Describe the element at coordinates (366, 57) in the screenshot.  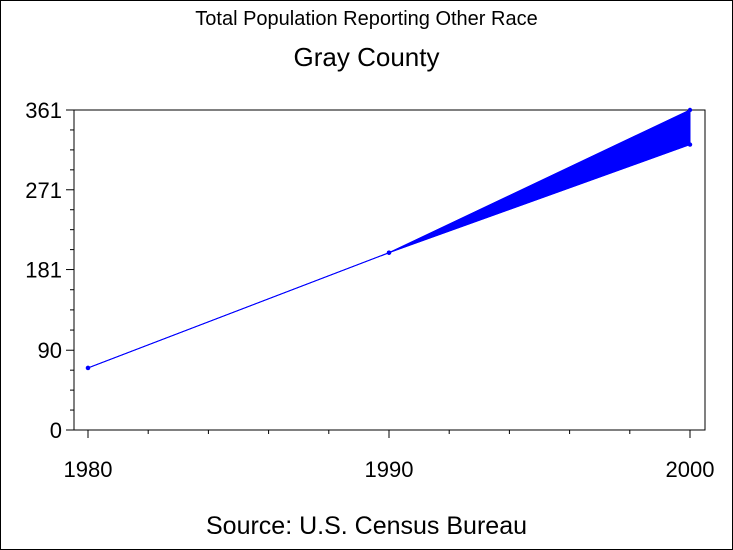
I see `chart-subtitle: Gray County` at that location.